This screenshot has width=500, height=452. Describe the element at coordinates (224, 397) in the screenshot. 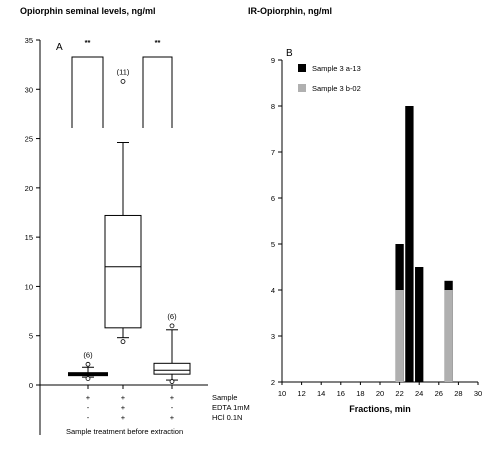

I see `condition-row-label-0: Sample` at that location.